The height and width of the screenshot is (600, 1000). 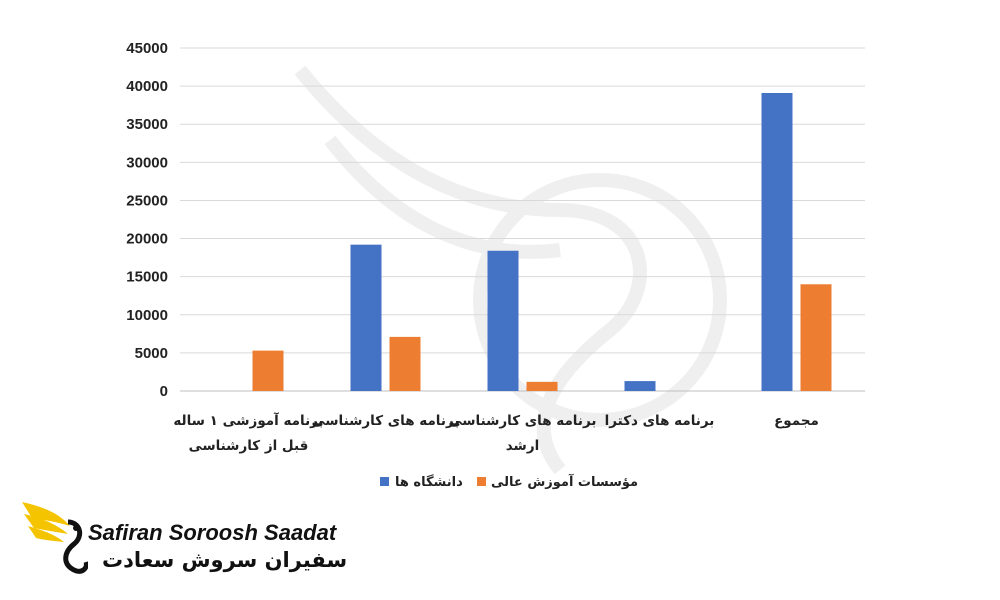 What do you see at coordinates (147, 315) in the screenshot?
I see `y-tick-label: 10000` at bounding box center [147, 315].